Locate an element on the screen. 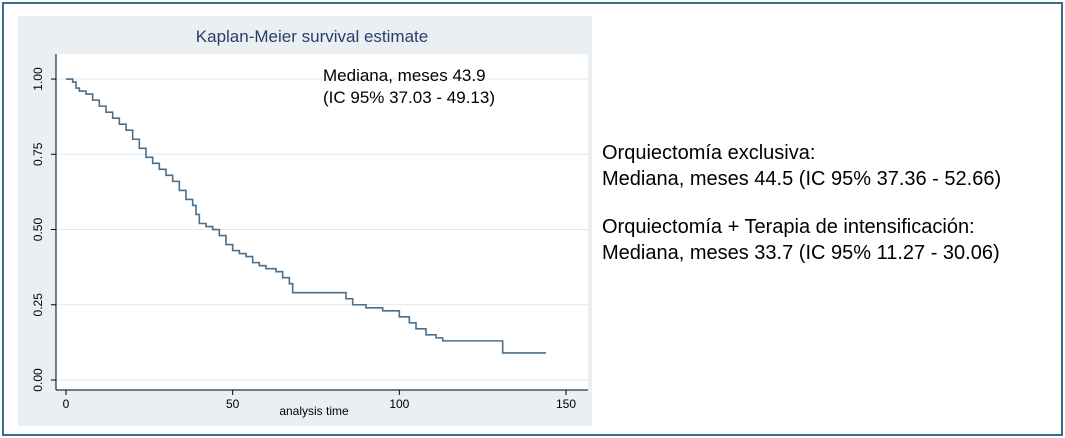  chart-title: Kaplan-Meier survival estimate is located at coordinates (312, 36).